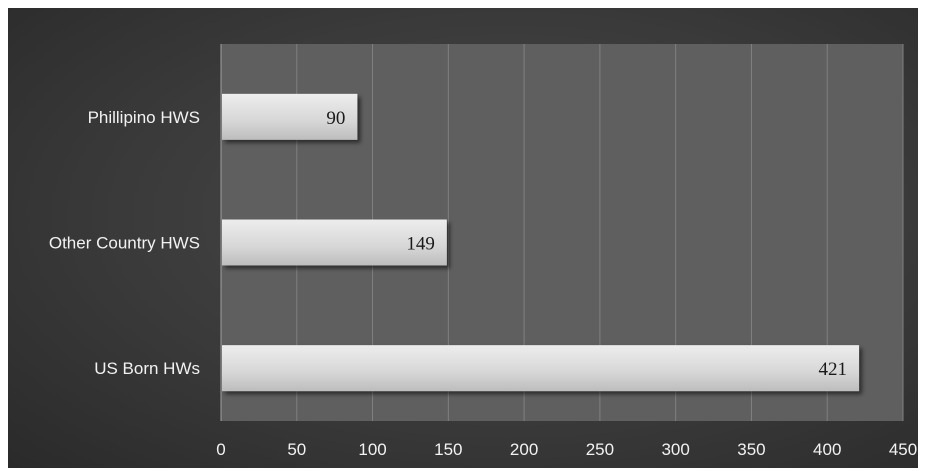 The height and width of the screenshot is (471, 926). What do you see at coordinates (903, 449) in the screenshot?
I see `x-tick-label: 450` at bounding box center [903, 449].